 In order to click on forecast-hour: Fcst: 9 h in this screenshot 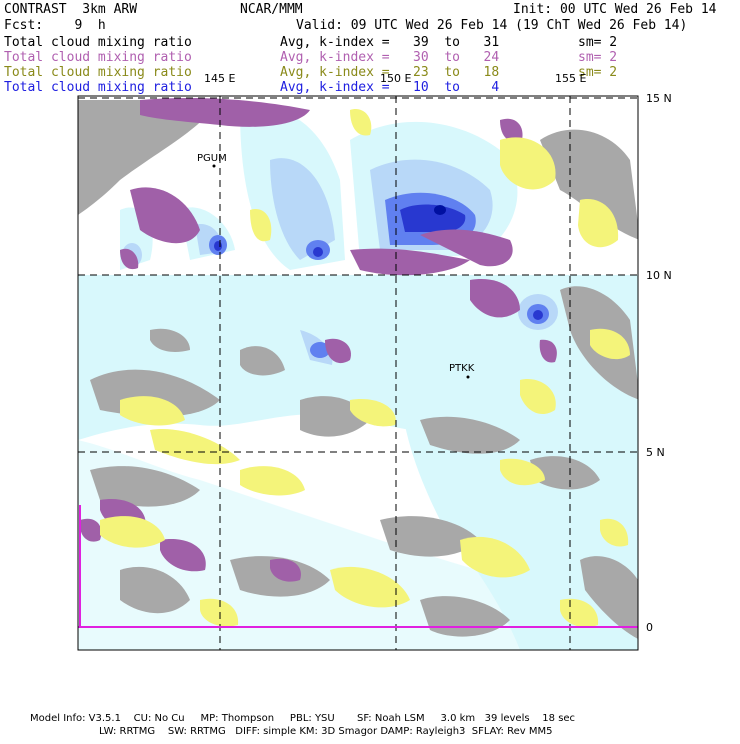, I will do `click(55, 26)`.